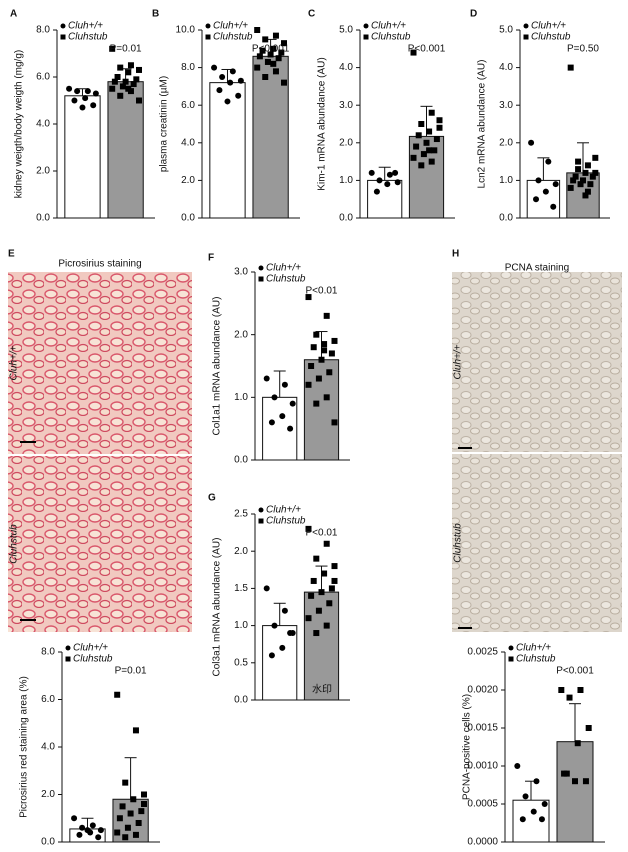 The width and height of the screenshot is (628, 852). I want to click on y-tick-label: 0.0005, so click(482, 804).